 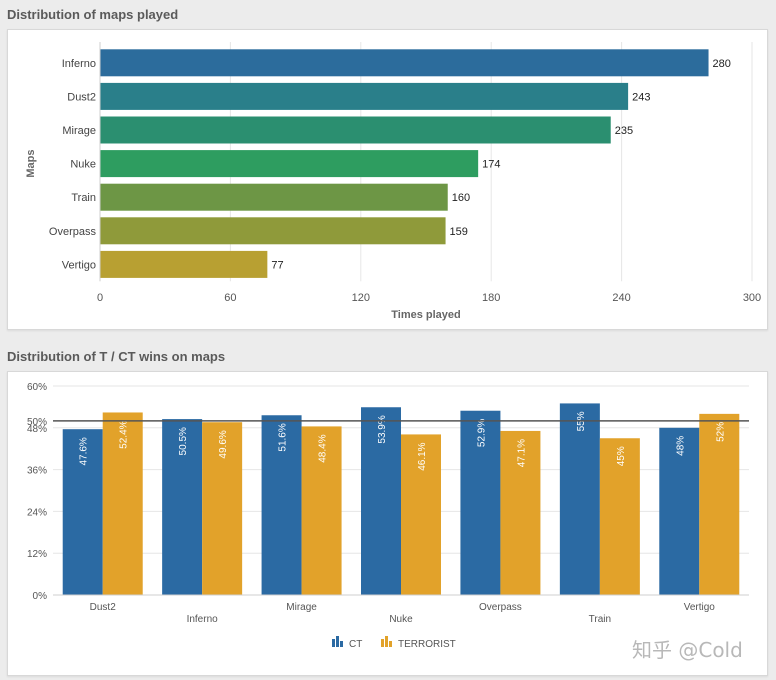 I want to click on bar-value-label: 51.6%, so click(x=283, y=437).